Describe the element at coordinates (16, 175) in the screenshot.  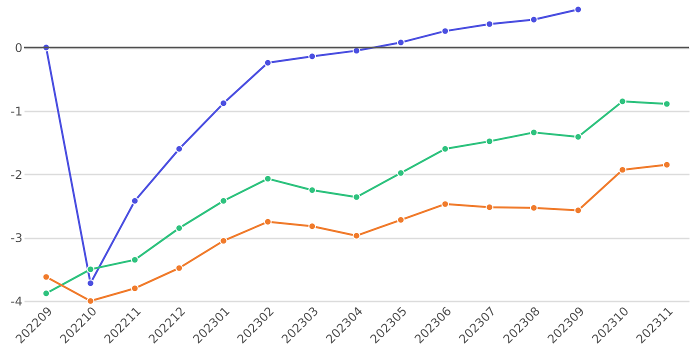
I see `y-tick-label: -2` at that location.